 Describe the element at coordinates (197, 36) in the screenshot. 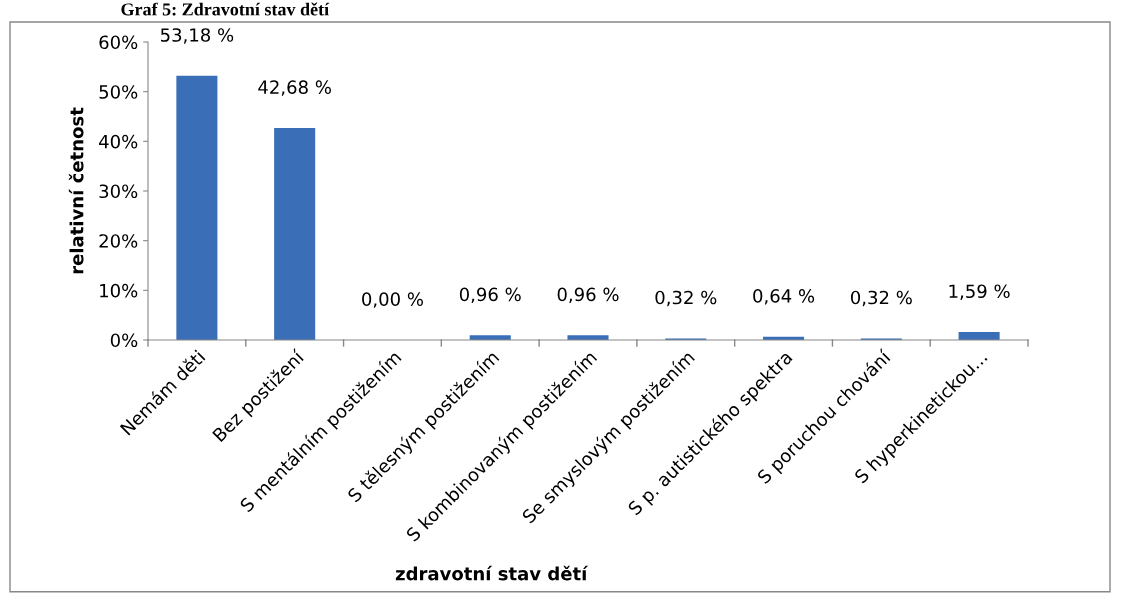

I see `data-label: 53,18 %` at that location.